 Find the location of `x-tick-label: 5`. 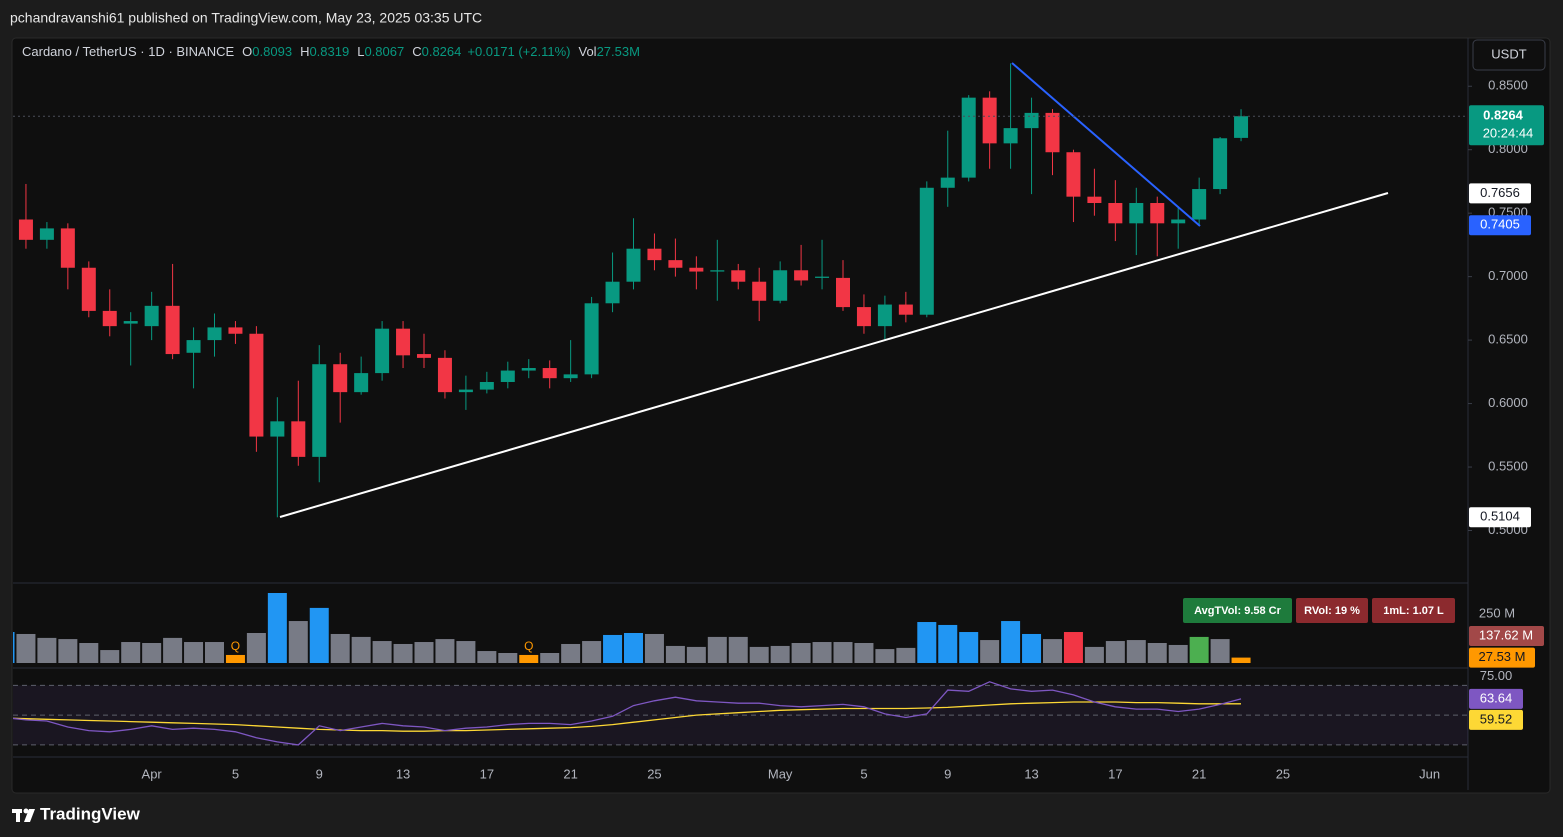

x-tick-label: 5 is located at coordinates (235, 773).